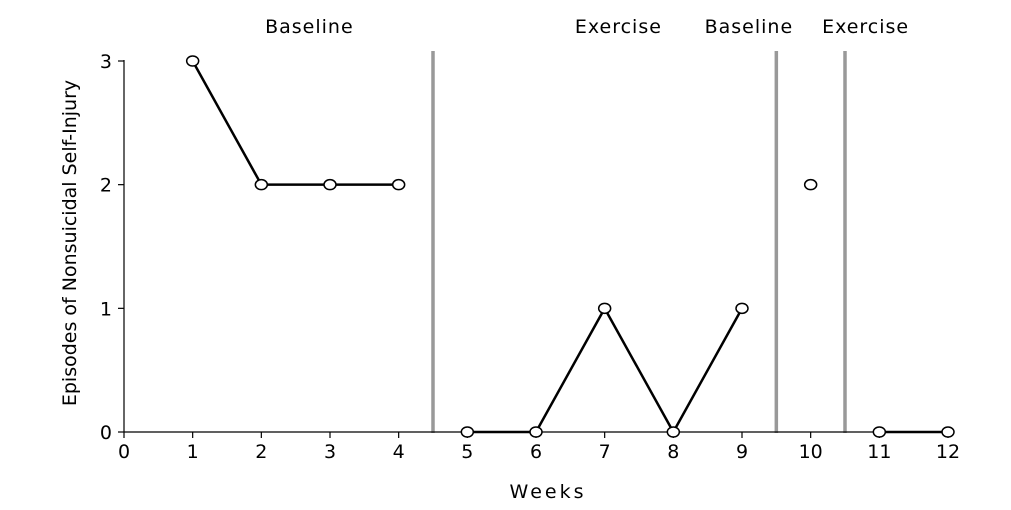 The image size is (1011, 510). I want to click on x-tick-label: 0, so click(124, 452).